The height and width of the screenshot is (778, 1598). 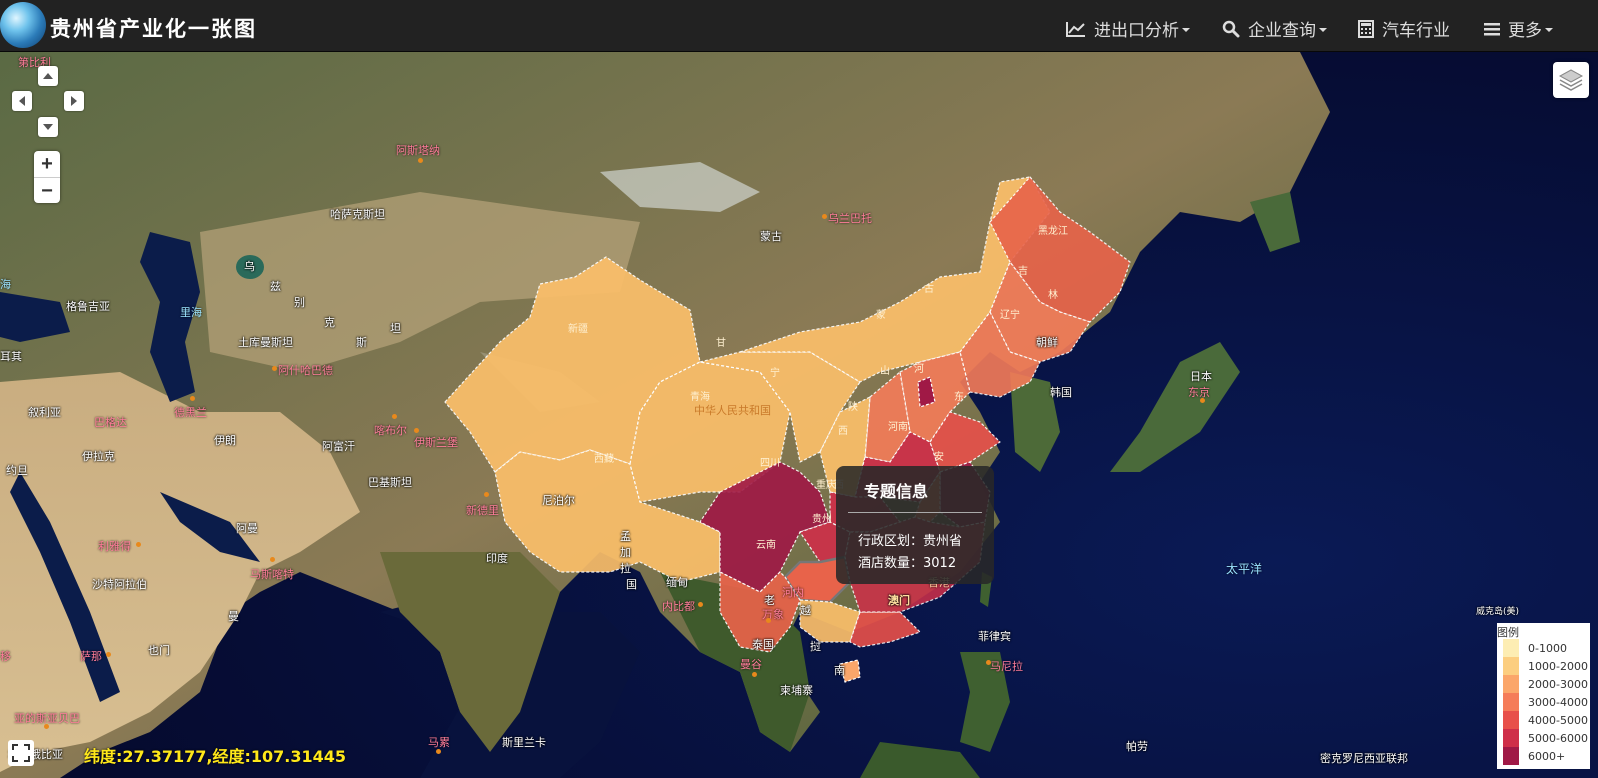 What do you see at coordinates (1547, 756) in the screenshot?
I see `legend-label: 6000+` at bounding box center [1547, 756].